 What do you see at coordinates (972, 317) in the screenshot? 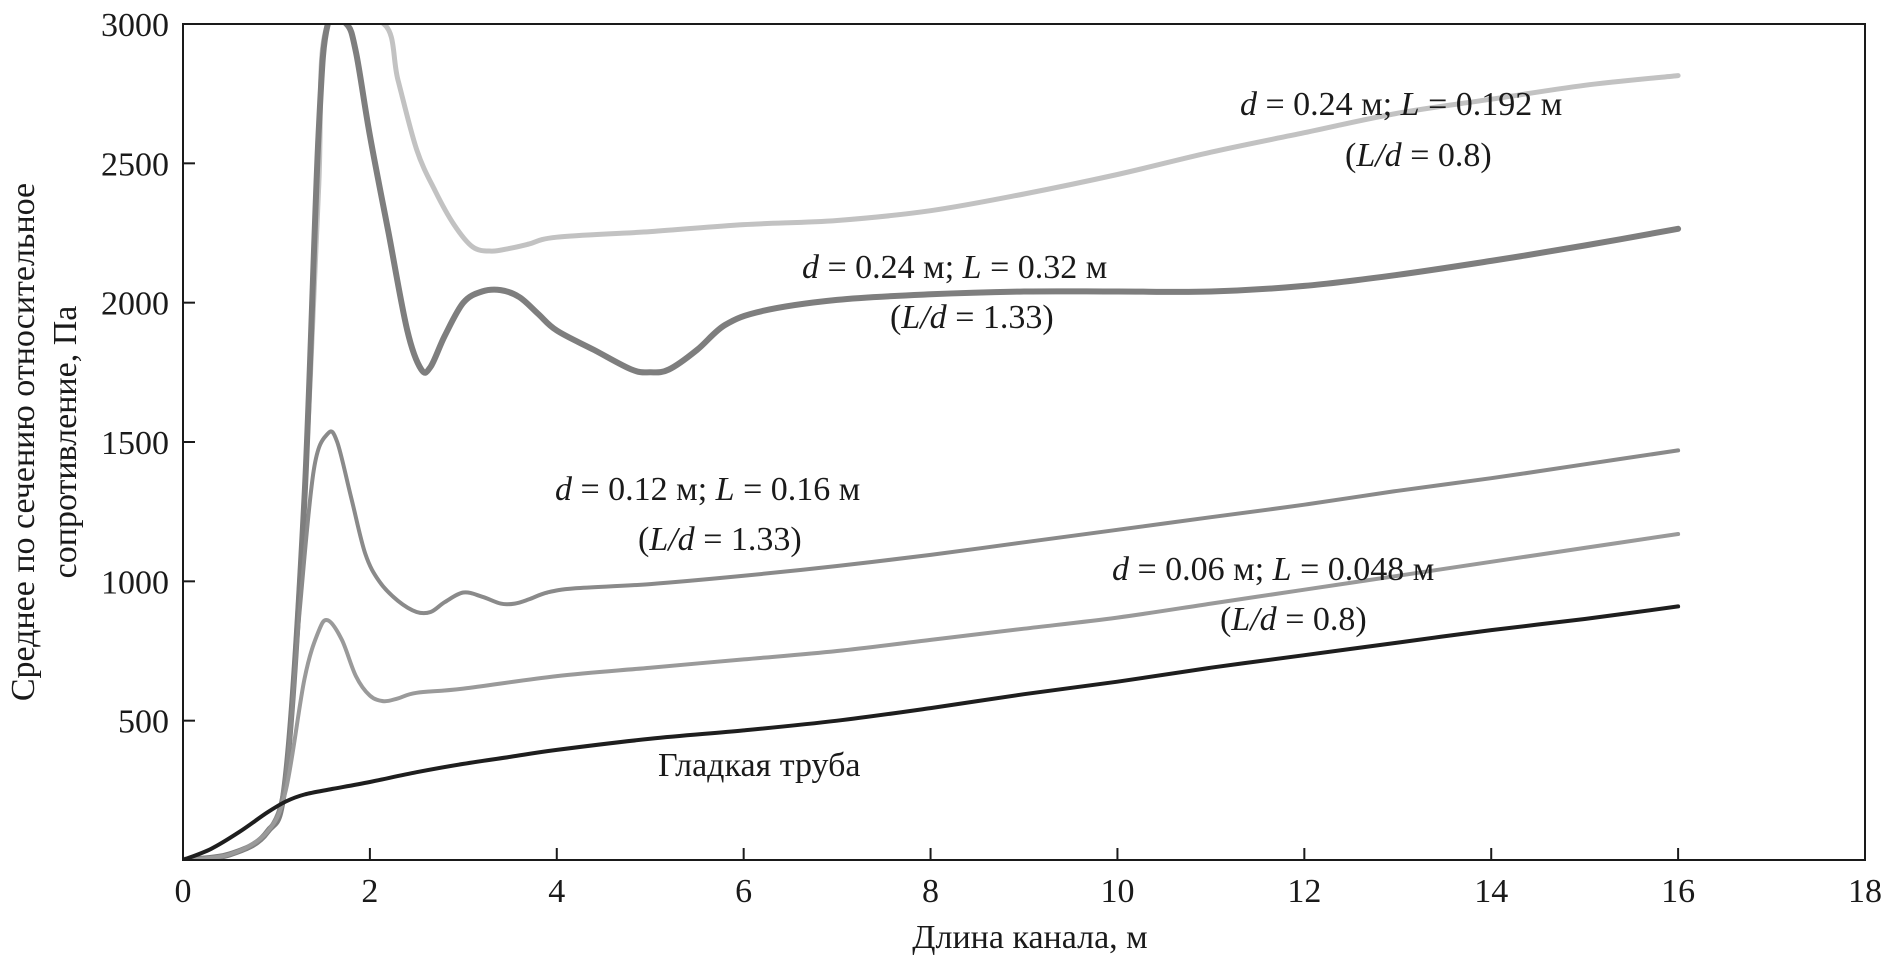
I see `annotation-2-line2: (L/d = 1.33)` at bounding box center [972, 317].